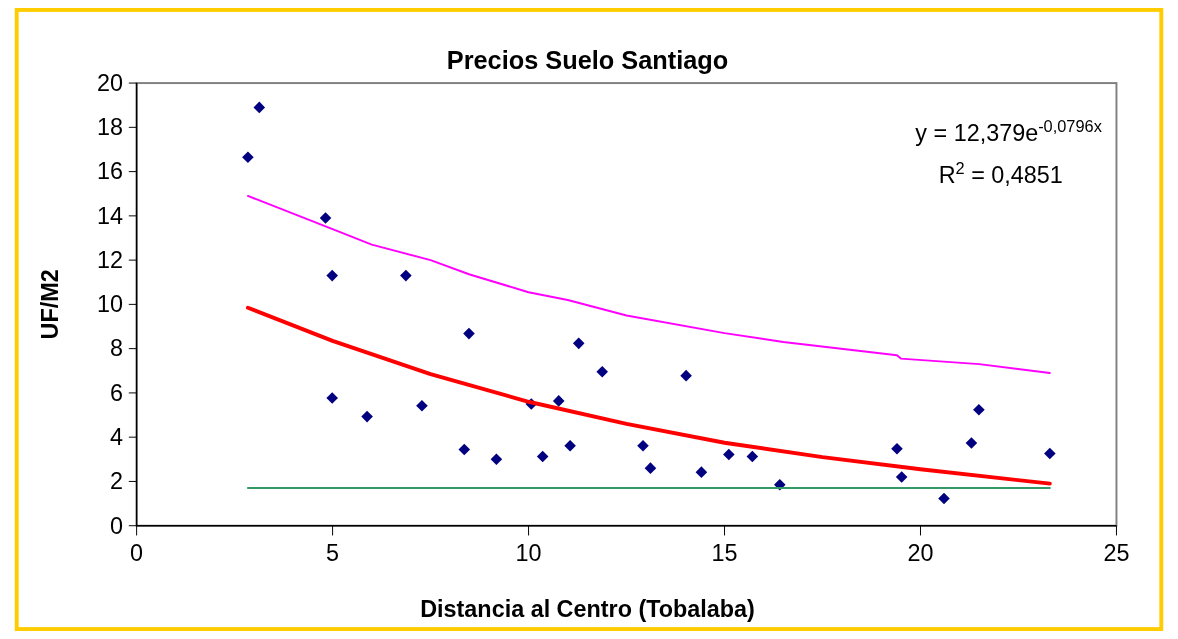  What do you see at coordinates (1116, 552) in the screenshot?
I see `x-tick-label: 25` at bounding box center [1116, 552].